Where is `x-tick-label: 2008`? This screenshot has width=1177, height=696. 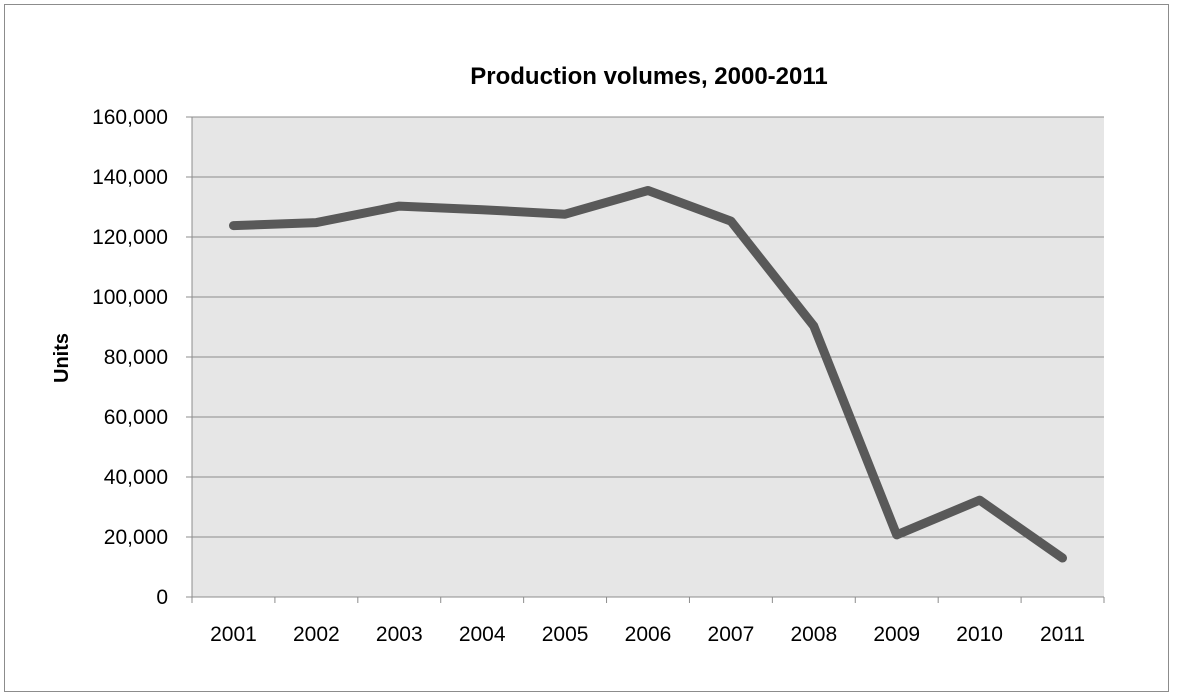 x-tick-label: 2008 is located at coordinates (813, 634).